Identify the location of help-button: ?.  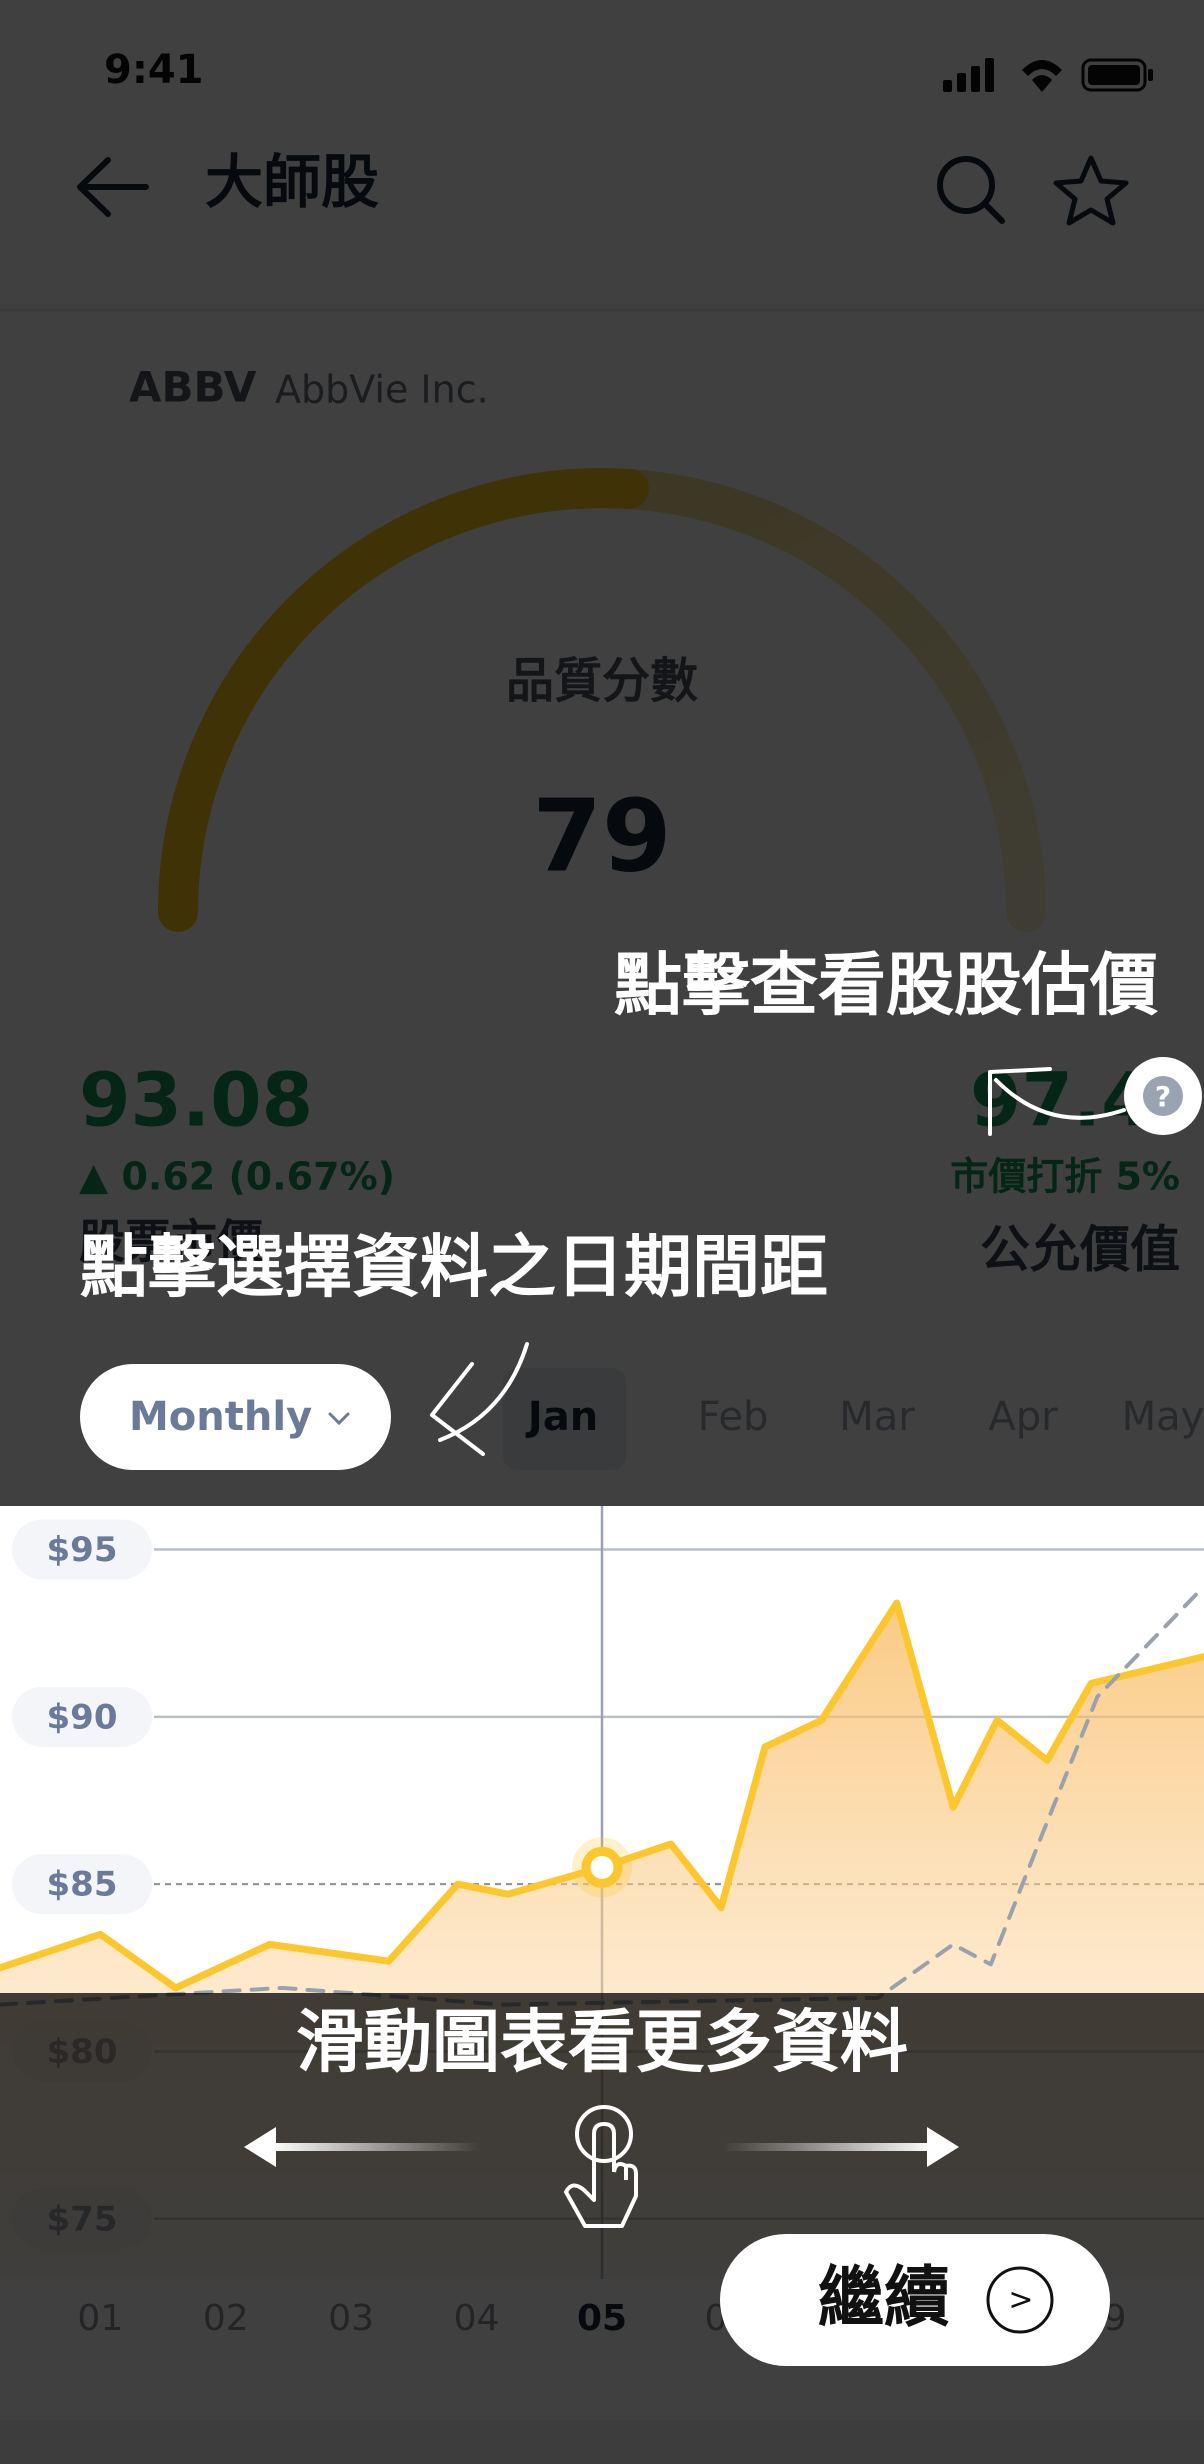
(1163, 1096).